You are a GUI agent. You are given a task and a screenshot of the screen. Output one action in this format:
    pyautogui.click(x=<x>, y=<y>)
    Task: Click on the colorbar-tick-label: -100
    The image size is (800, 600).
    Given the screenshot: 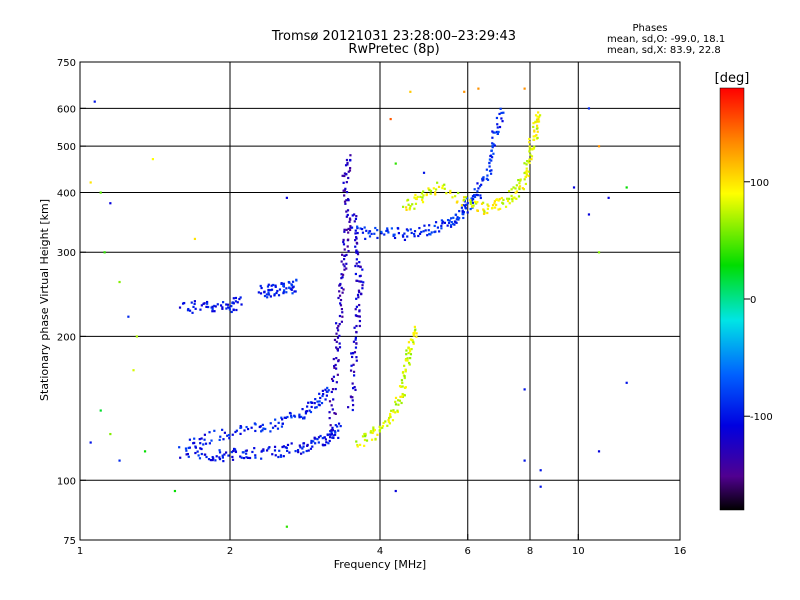 What is the action you would take?
    pyautogui.click(x=761, y=417)
    